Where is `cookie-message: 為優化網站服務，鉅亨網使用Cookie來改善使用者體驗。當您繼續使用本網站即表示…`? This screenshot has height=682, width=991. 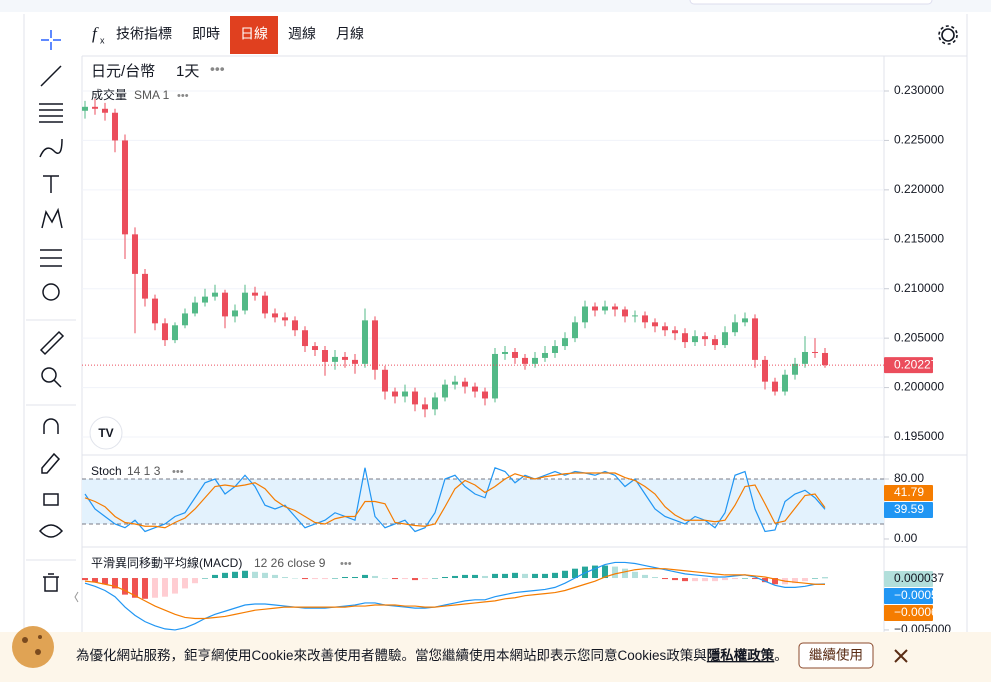
cookie-message: 為優化網站服務，鉅亨網使用Cookie來改善使用者體驗。當您繼續使用本網站即表示… is located at coordinates (391, 655).